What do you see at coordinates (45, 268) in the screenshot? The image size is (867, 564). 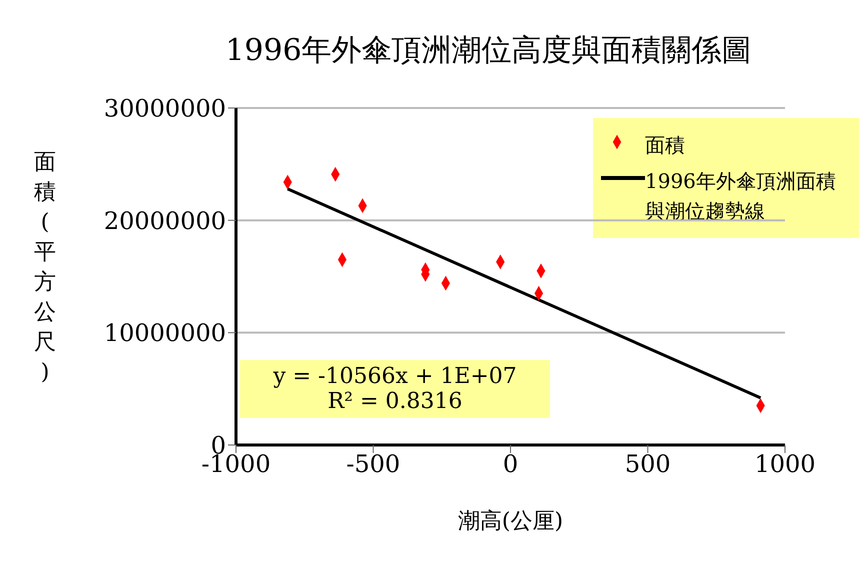 I see `y-axis-title: 面積(平方公尺)` at bounding box center [45, 268].